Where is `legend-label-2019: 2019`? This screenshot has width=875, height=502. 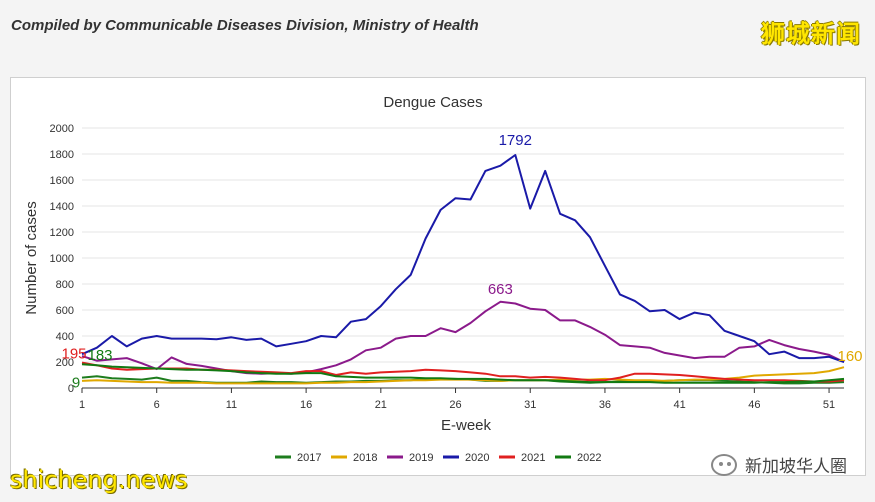
legend-label-2019: 2019 is located at coordinates (421, 458).